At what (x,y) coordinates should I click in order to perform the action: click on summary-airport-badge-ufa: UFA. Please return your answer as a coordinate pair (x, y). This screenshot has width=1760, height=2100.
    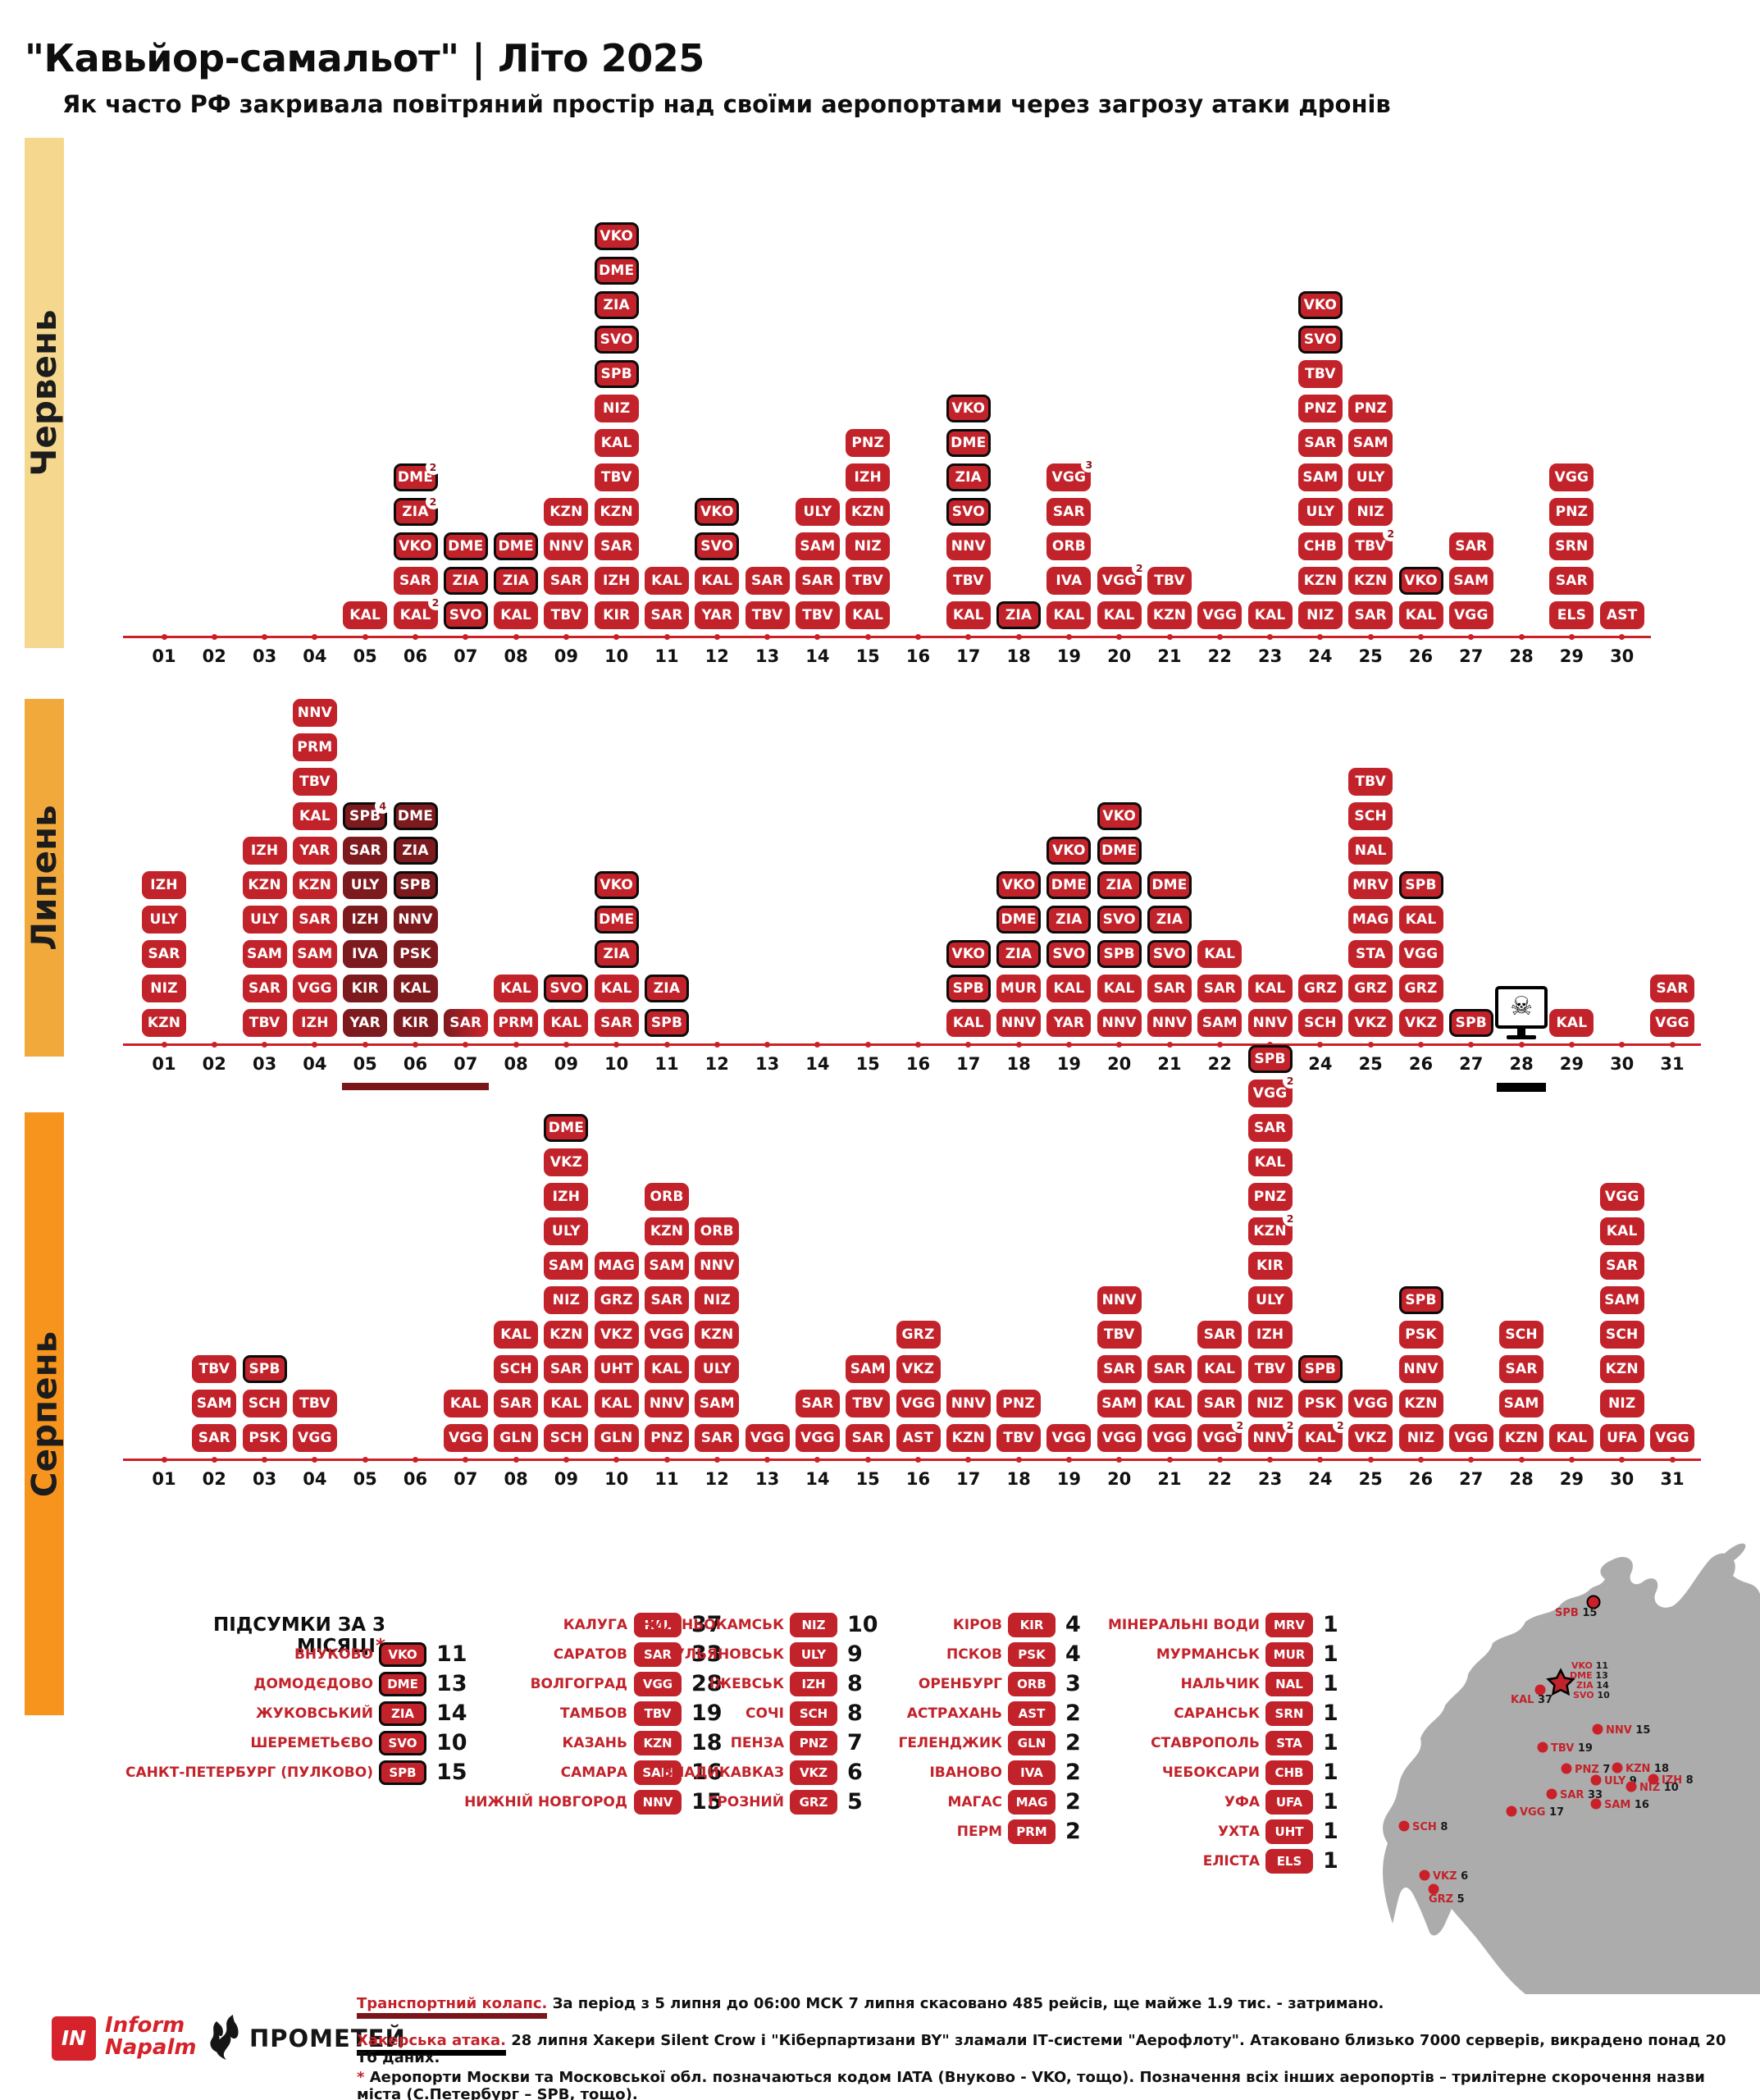
    Looking at the image, I should click on (1289, 1803).